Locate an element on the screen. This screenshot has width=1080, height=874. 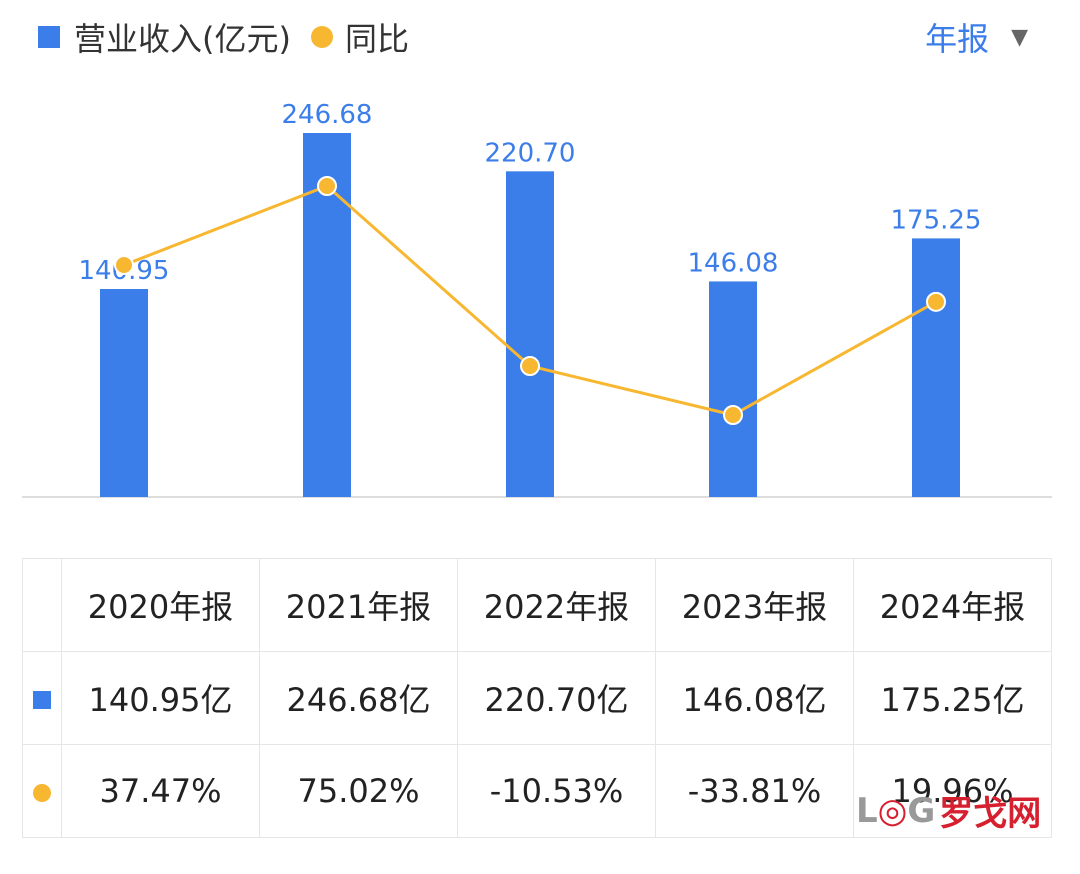
revenue-row-swatch is located at coordinates (42, 700).